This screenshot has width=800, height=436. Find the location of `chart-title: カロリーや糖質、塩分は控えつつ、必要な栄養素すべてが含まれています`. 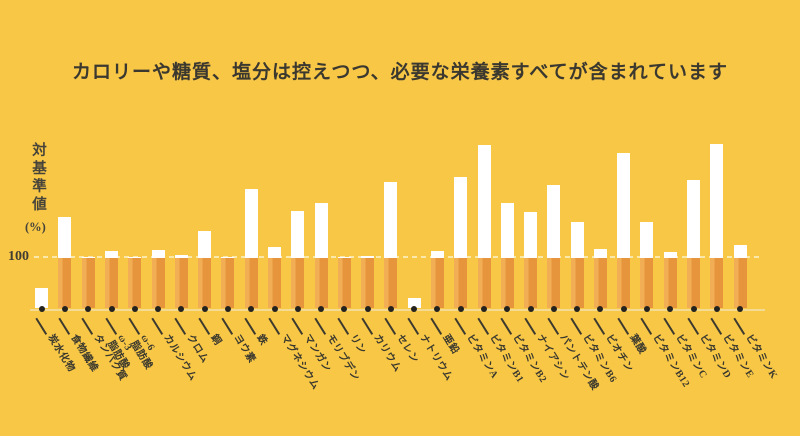

chart-title: カロリーや糖質、塩分は控えつつ、必要な栄養素すべてが含まれています is located at coordinates (399, 72).